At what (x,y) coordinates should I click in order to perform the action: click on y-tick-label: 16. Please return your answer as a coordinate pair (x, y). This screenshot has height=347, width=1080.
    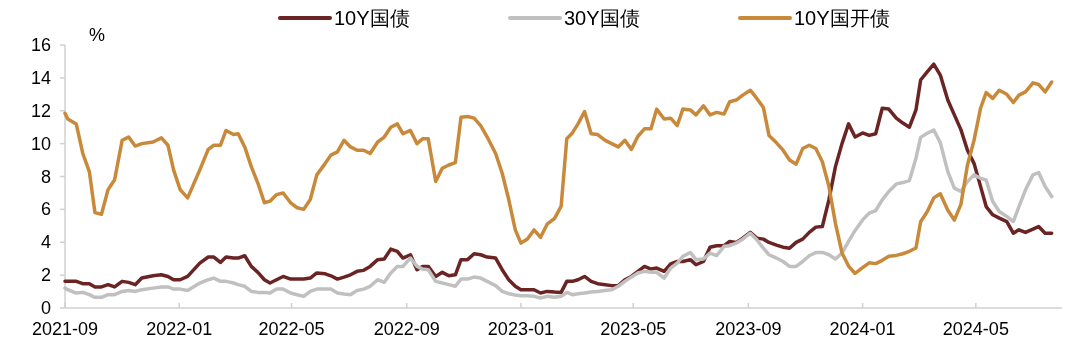
    Looking at the image, I should click on (40, 45).